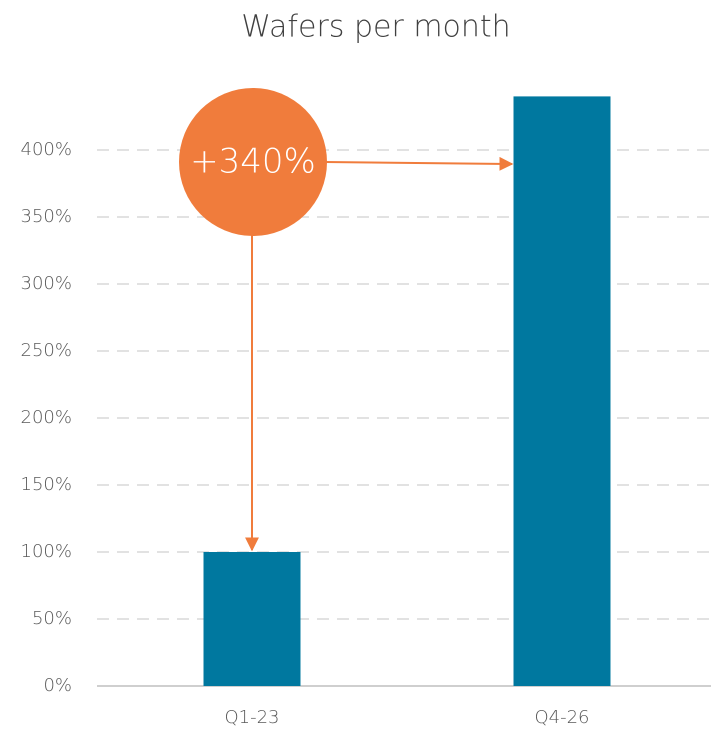 The image size is (711, 734). What do you see at coordinates (46, 149) in the screenshot?
I see `y-tick-label: 400%` at bounding box center [46, 149].